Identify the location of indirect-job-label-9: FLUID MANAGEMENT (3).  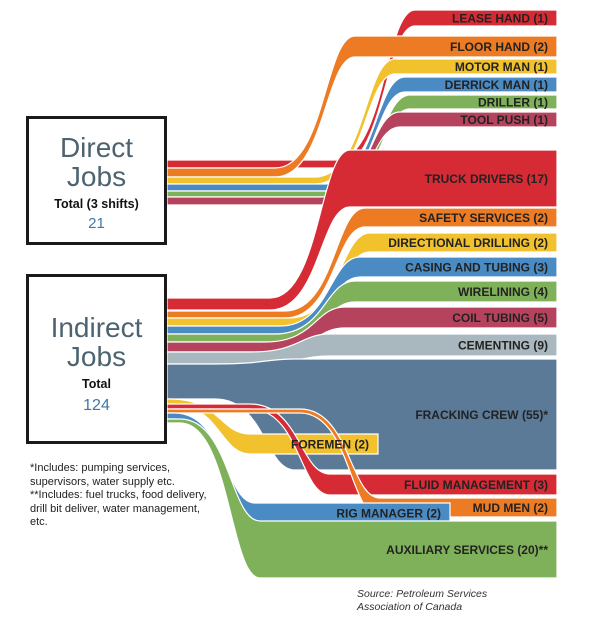
(476, 485).